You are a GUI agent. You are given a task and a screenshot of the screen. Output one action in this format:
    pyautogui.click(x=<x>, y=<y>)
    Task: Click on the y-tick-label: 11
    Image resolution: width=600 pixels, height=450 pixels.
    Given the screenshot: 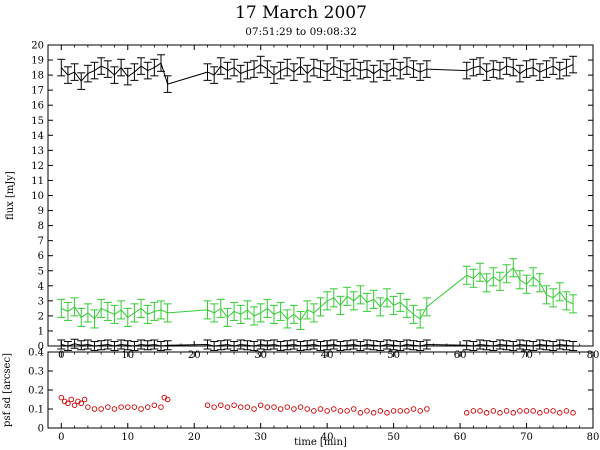 What is the action you would take?
    pyautogui.click(x=37, y=181)
    